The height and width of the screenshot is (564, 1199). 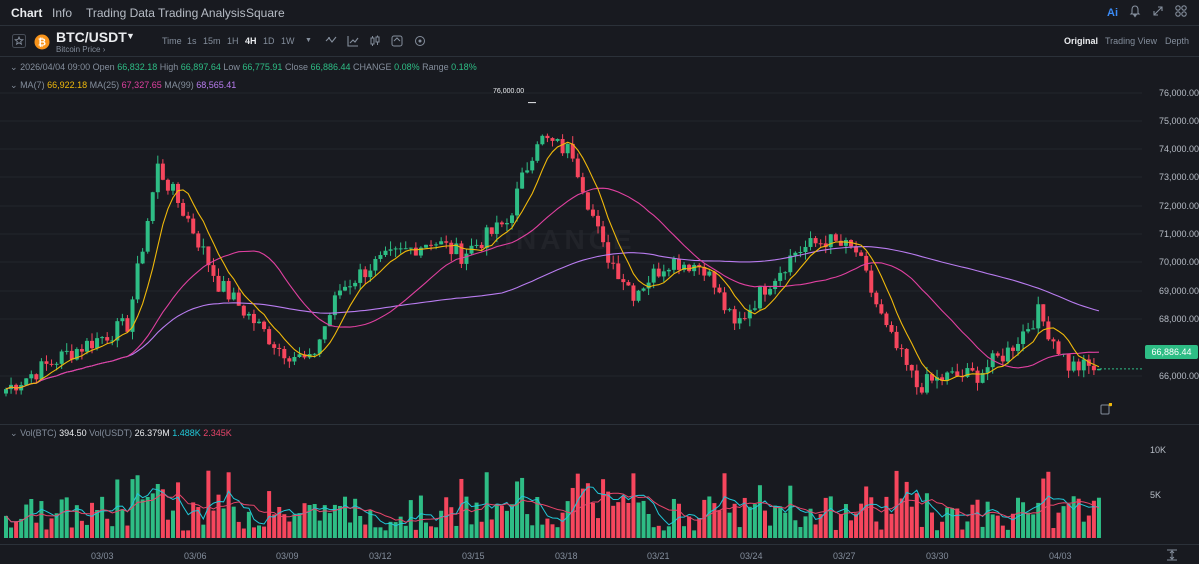 I want to click on high-marker-label: 76,000.00, so click(x=509, y=91).